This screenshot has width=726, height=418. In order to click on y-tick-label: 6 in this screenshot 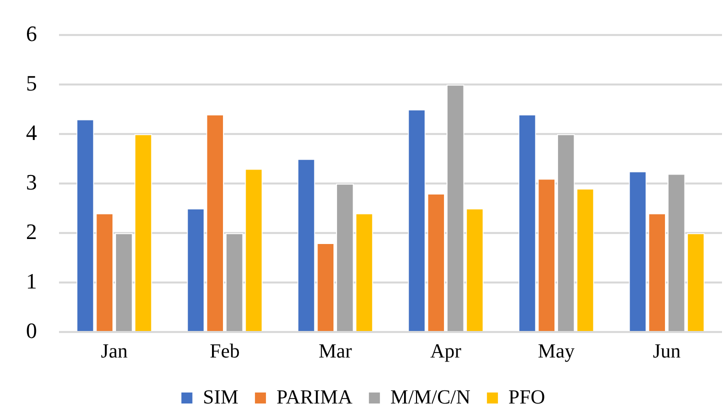, I will do `click(31, 33)`.